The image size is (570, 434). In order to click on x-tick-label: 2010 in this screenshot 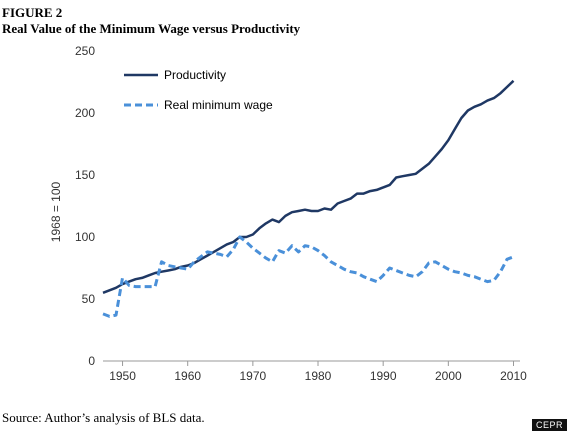, I will do `click(513, 376)`.